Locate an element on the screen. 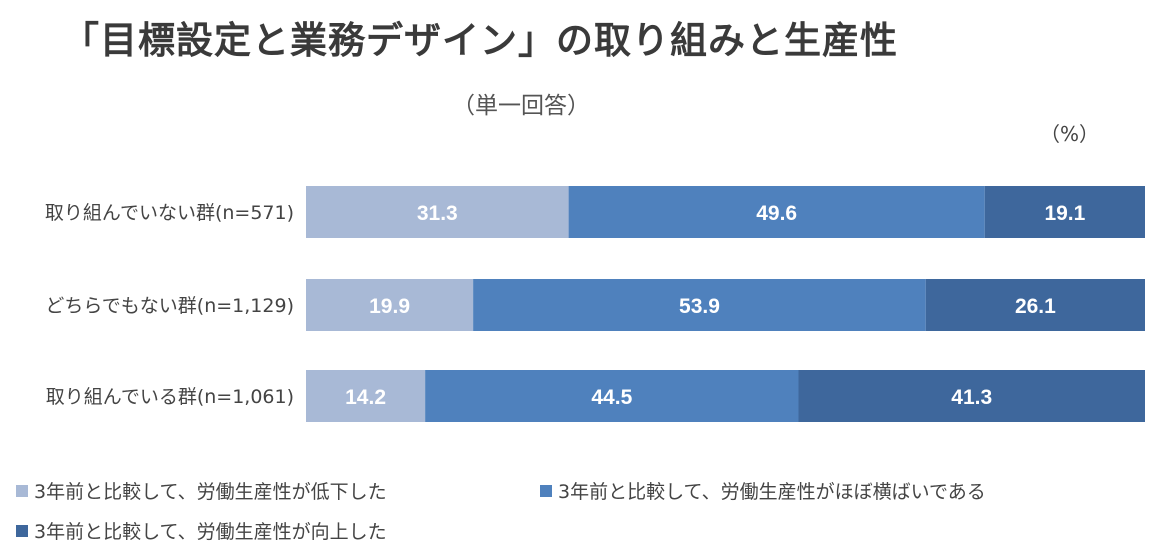 The width and height of the screenshot is (1156, 552). legend-item-decreased: 3年前と比較して、労働生産性が低下した is located at coordinates (201, 490).